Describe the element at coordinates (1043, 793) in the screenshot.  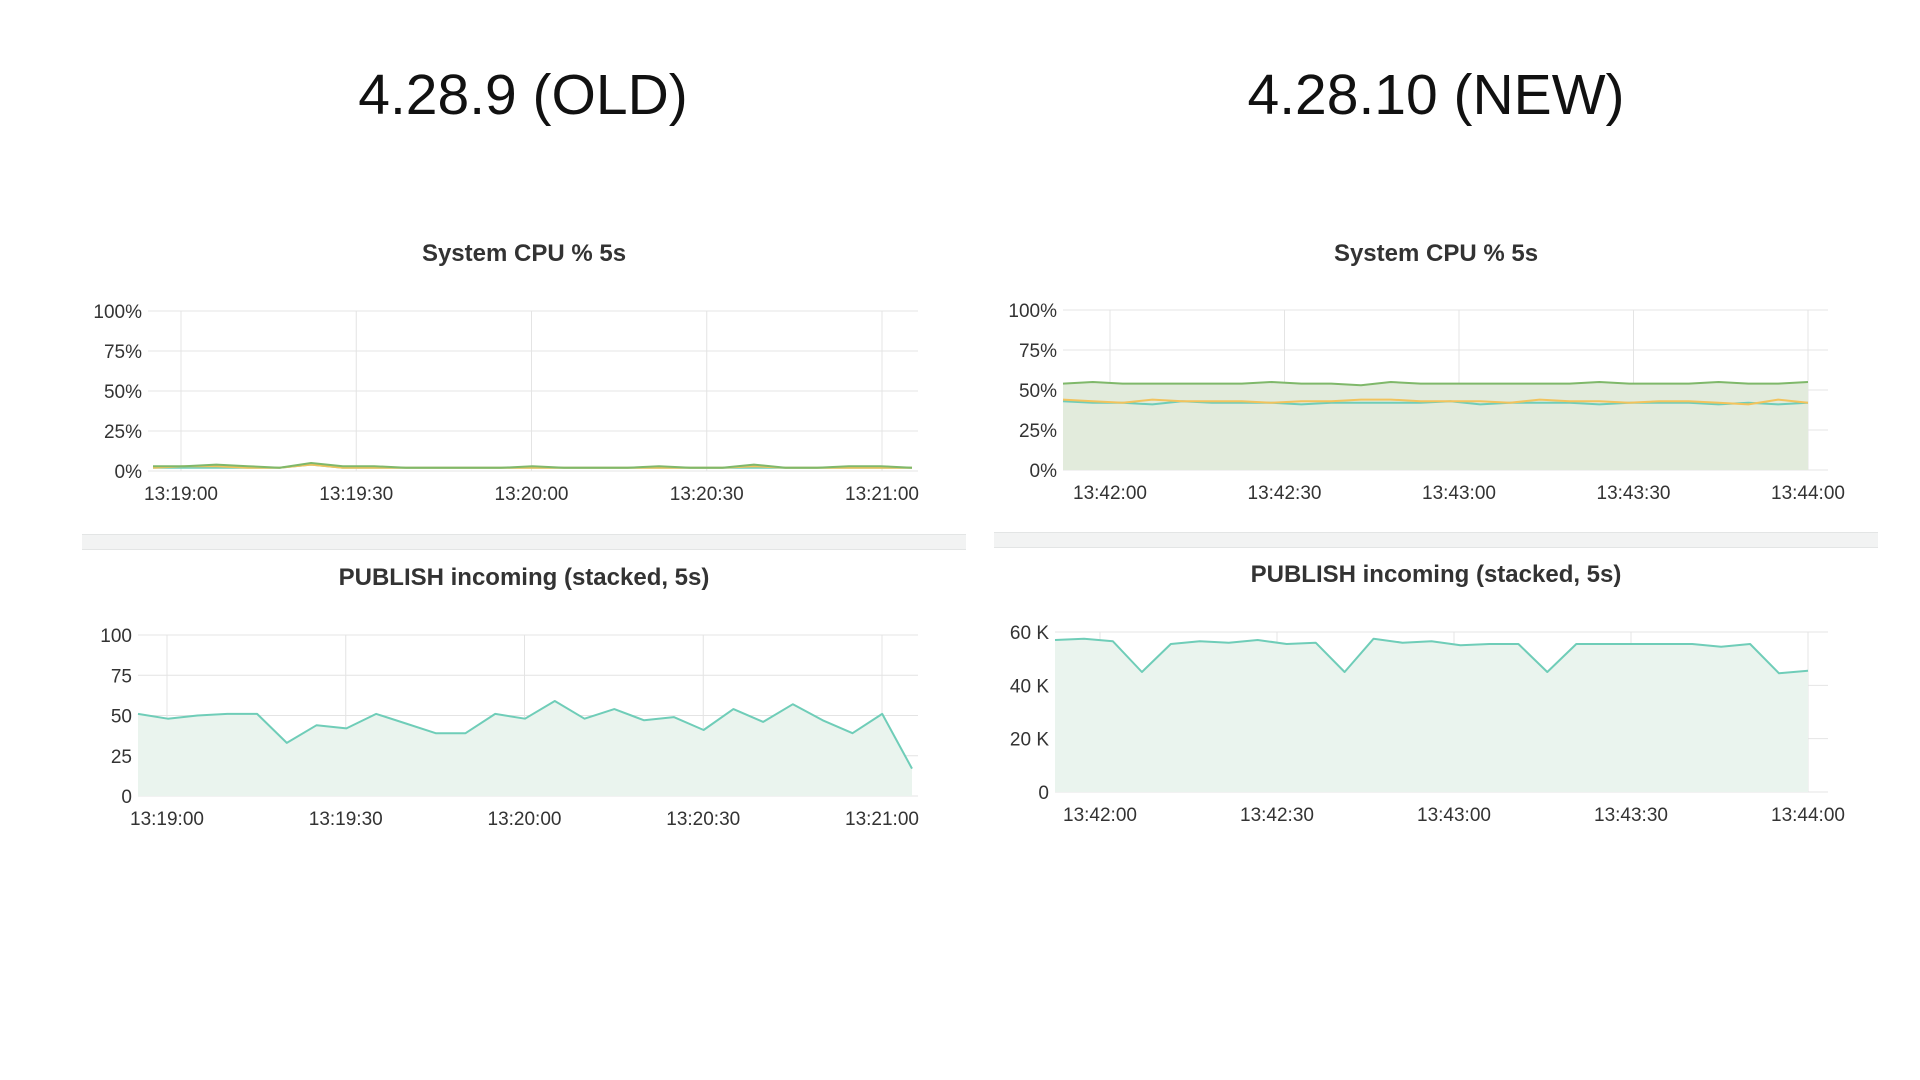
I see `publish-new-y-tick: 0` at that location.